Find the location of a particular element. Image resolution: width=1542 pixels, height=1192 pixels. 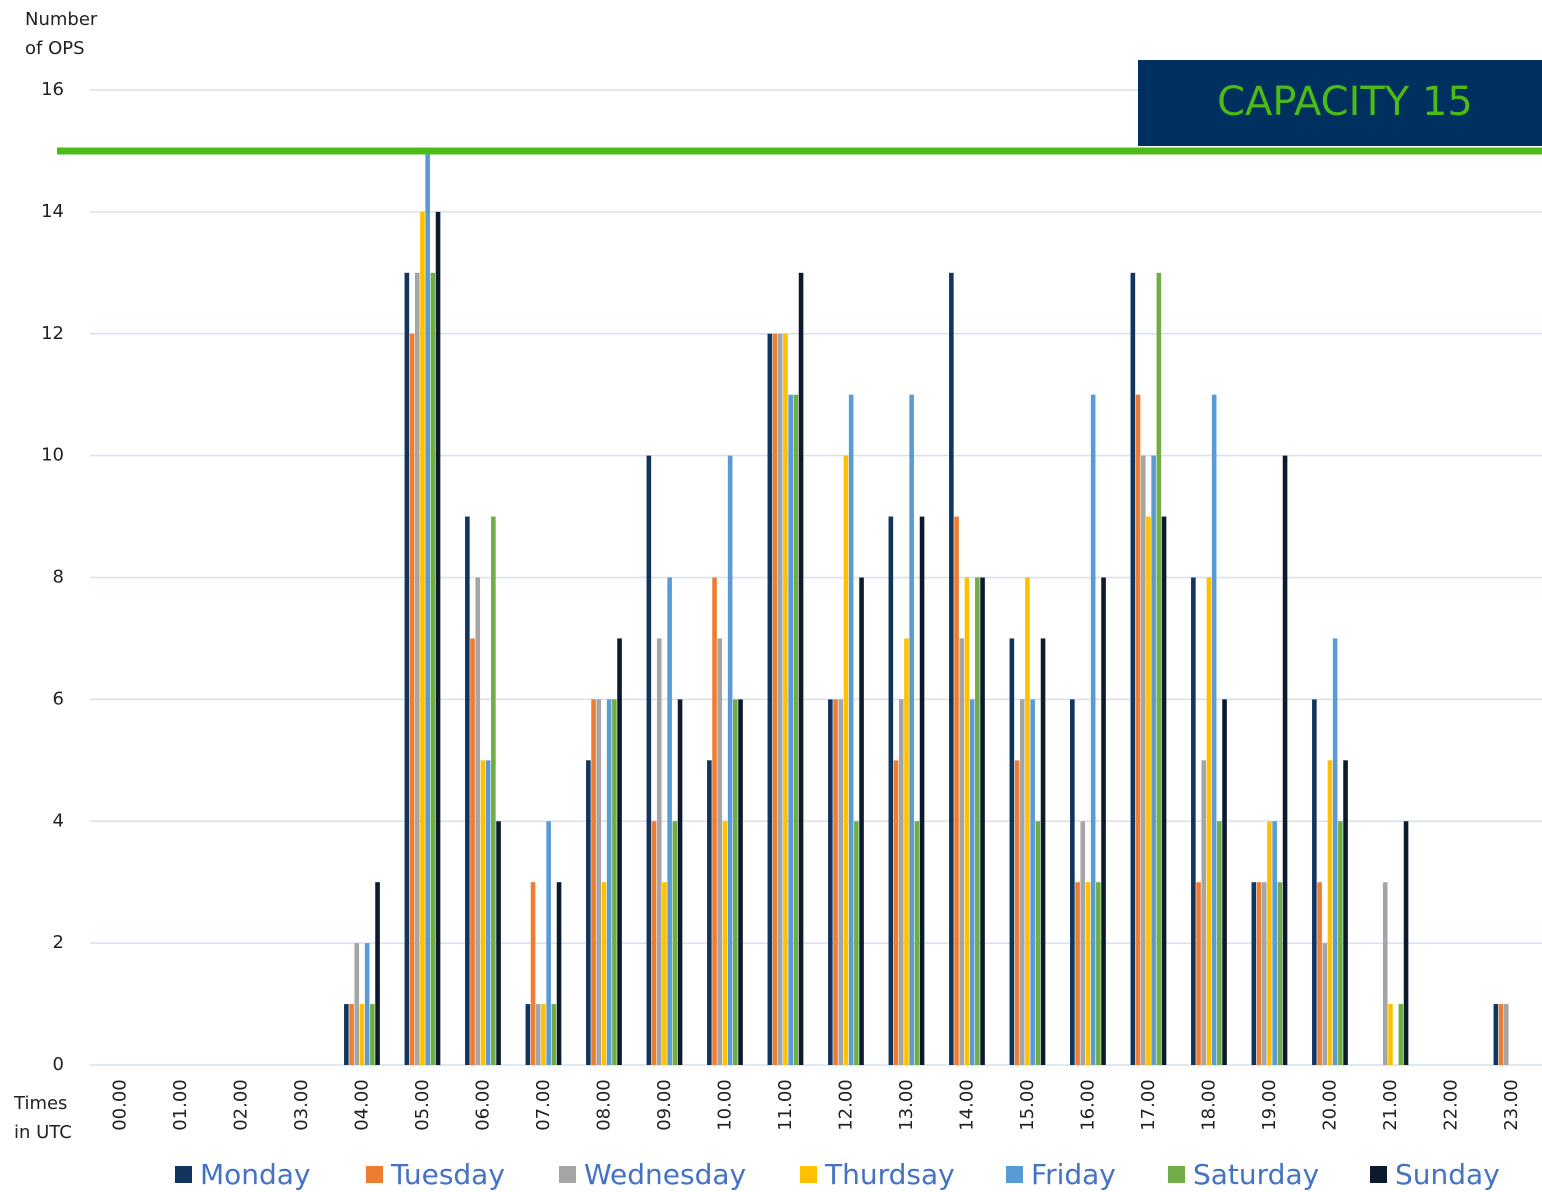

x-tick-label: 06.00 is located at coordinates (482, 1105).